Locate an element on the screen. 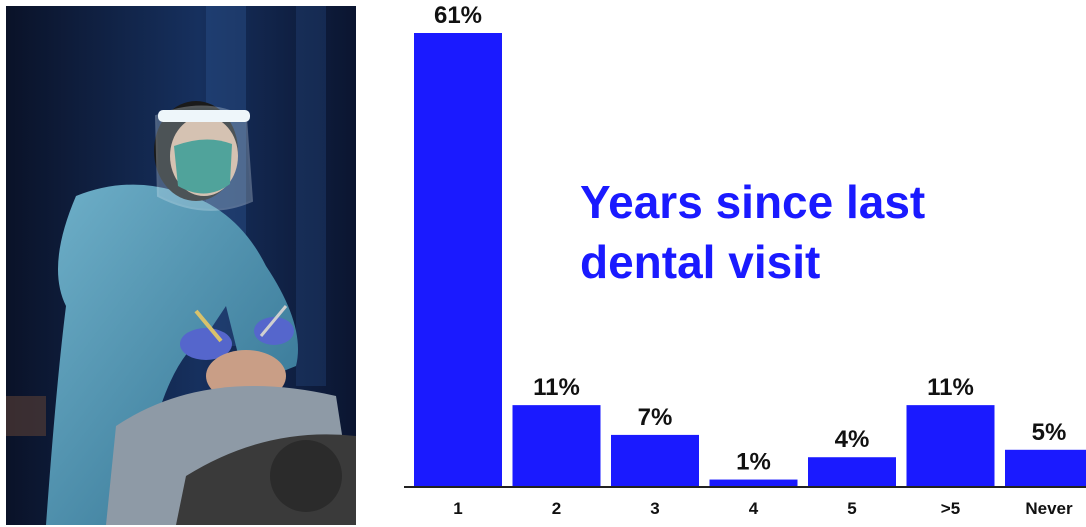  tick-label-Never: Never is located at coordinates (1049, 508).